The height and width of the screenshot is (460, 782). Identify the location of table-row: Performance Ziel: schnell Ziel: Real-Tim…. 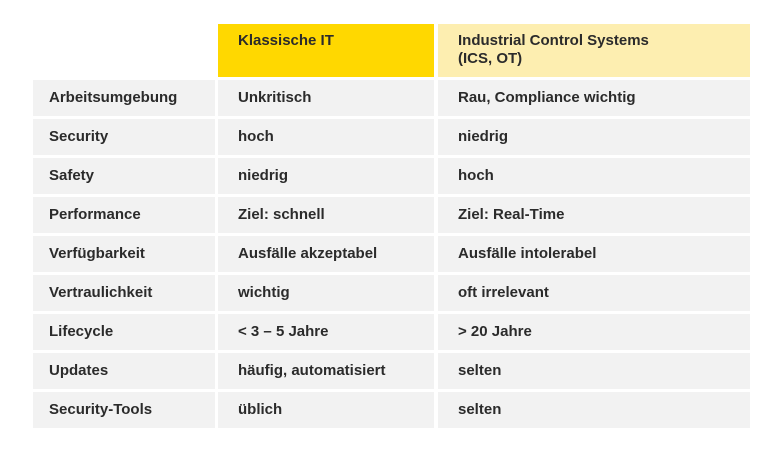
(391, 215).